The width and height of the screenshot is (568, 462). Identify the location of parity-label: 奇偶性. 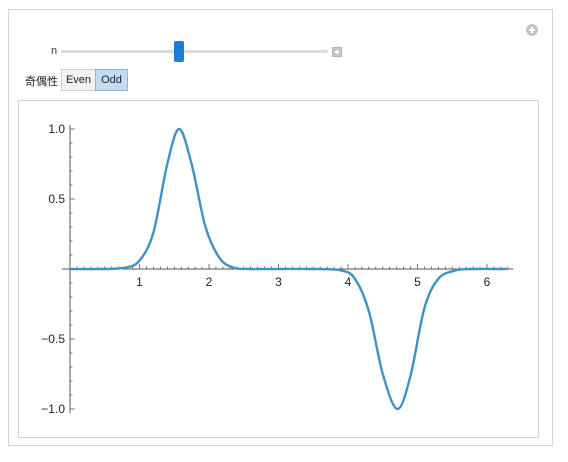
(41, 81).